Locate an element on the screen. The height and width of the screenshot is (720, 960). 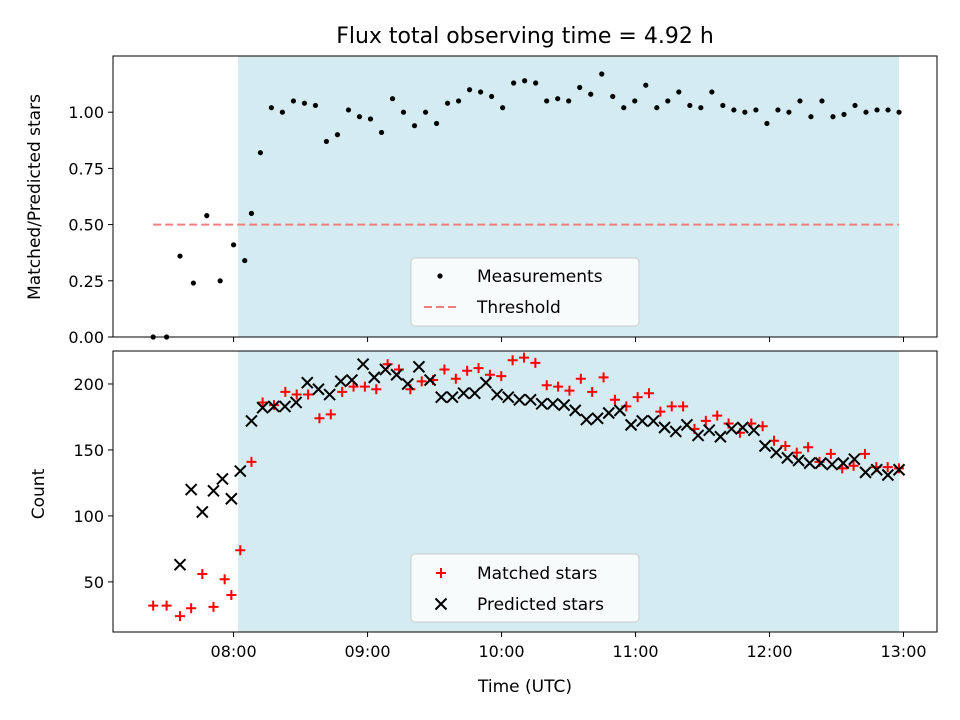
y-tick-label: 0.25 is located at coordinates (86, 281).